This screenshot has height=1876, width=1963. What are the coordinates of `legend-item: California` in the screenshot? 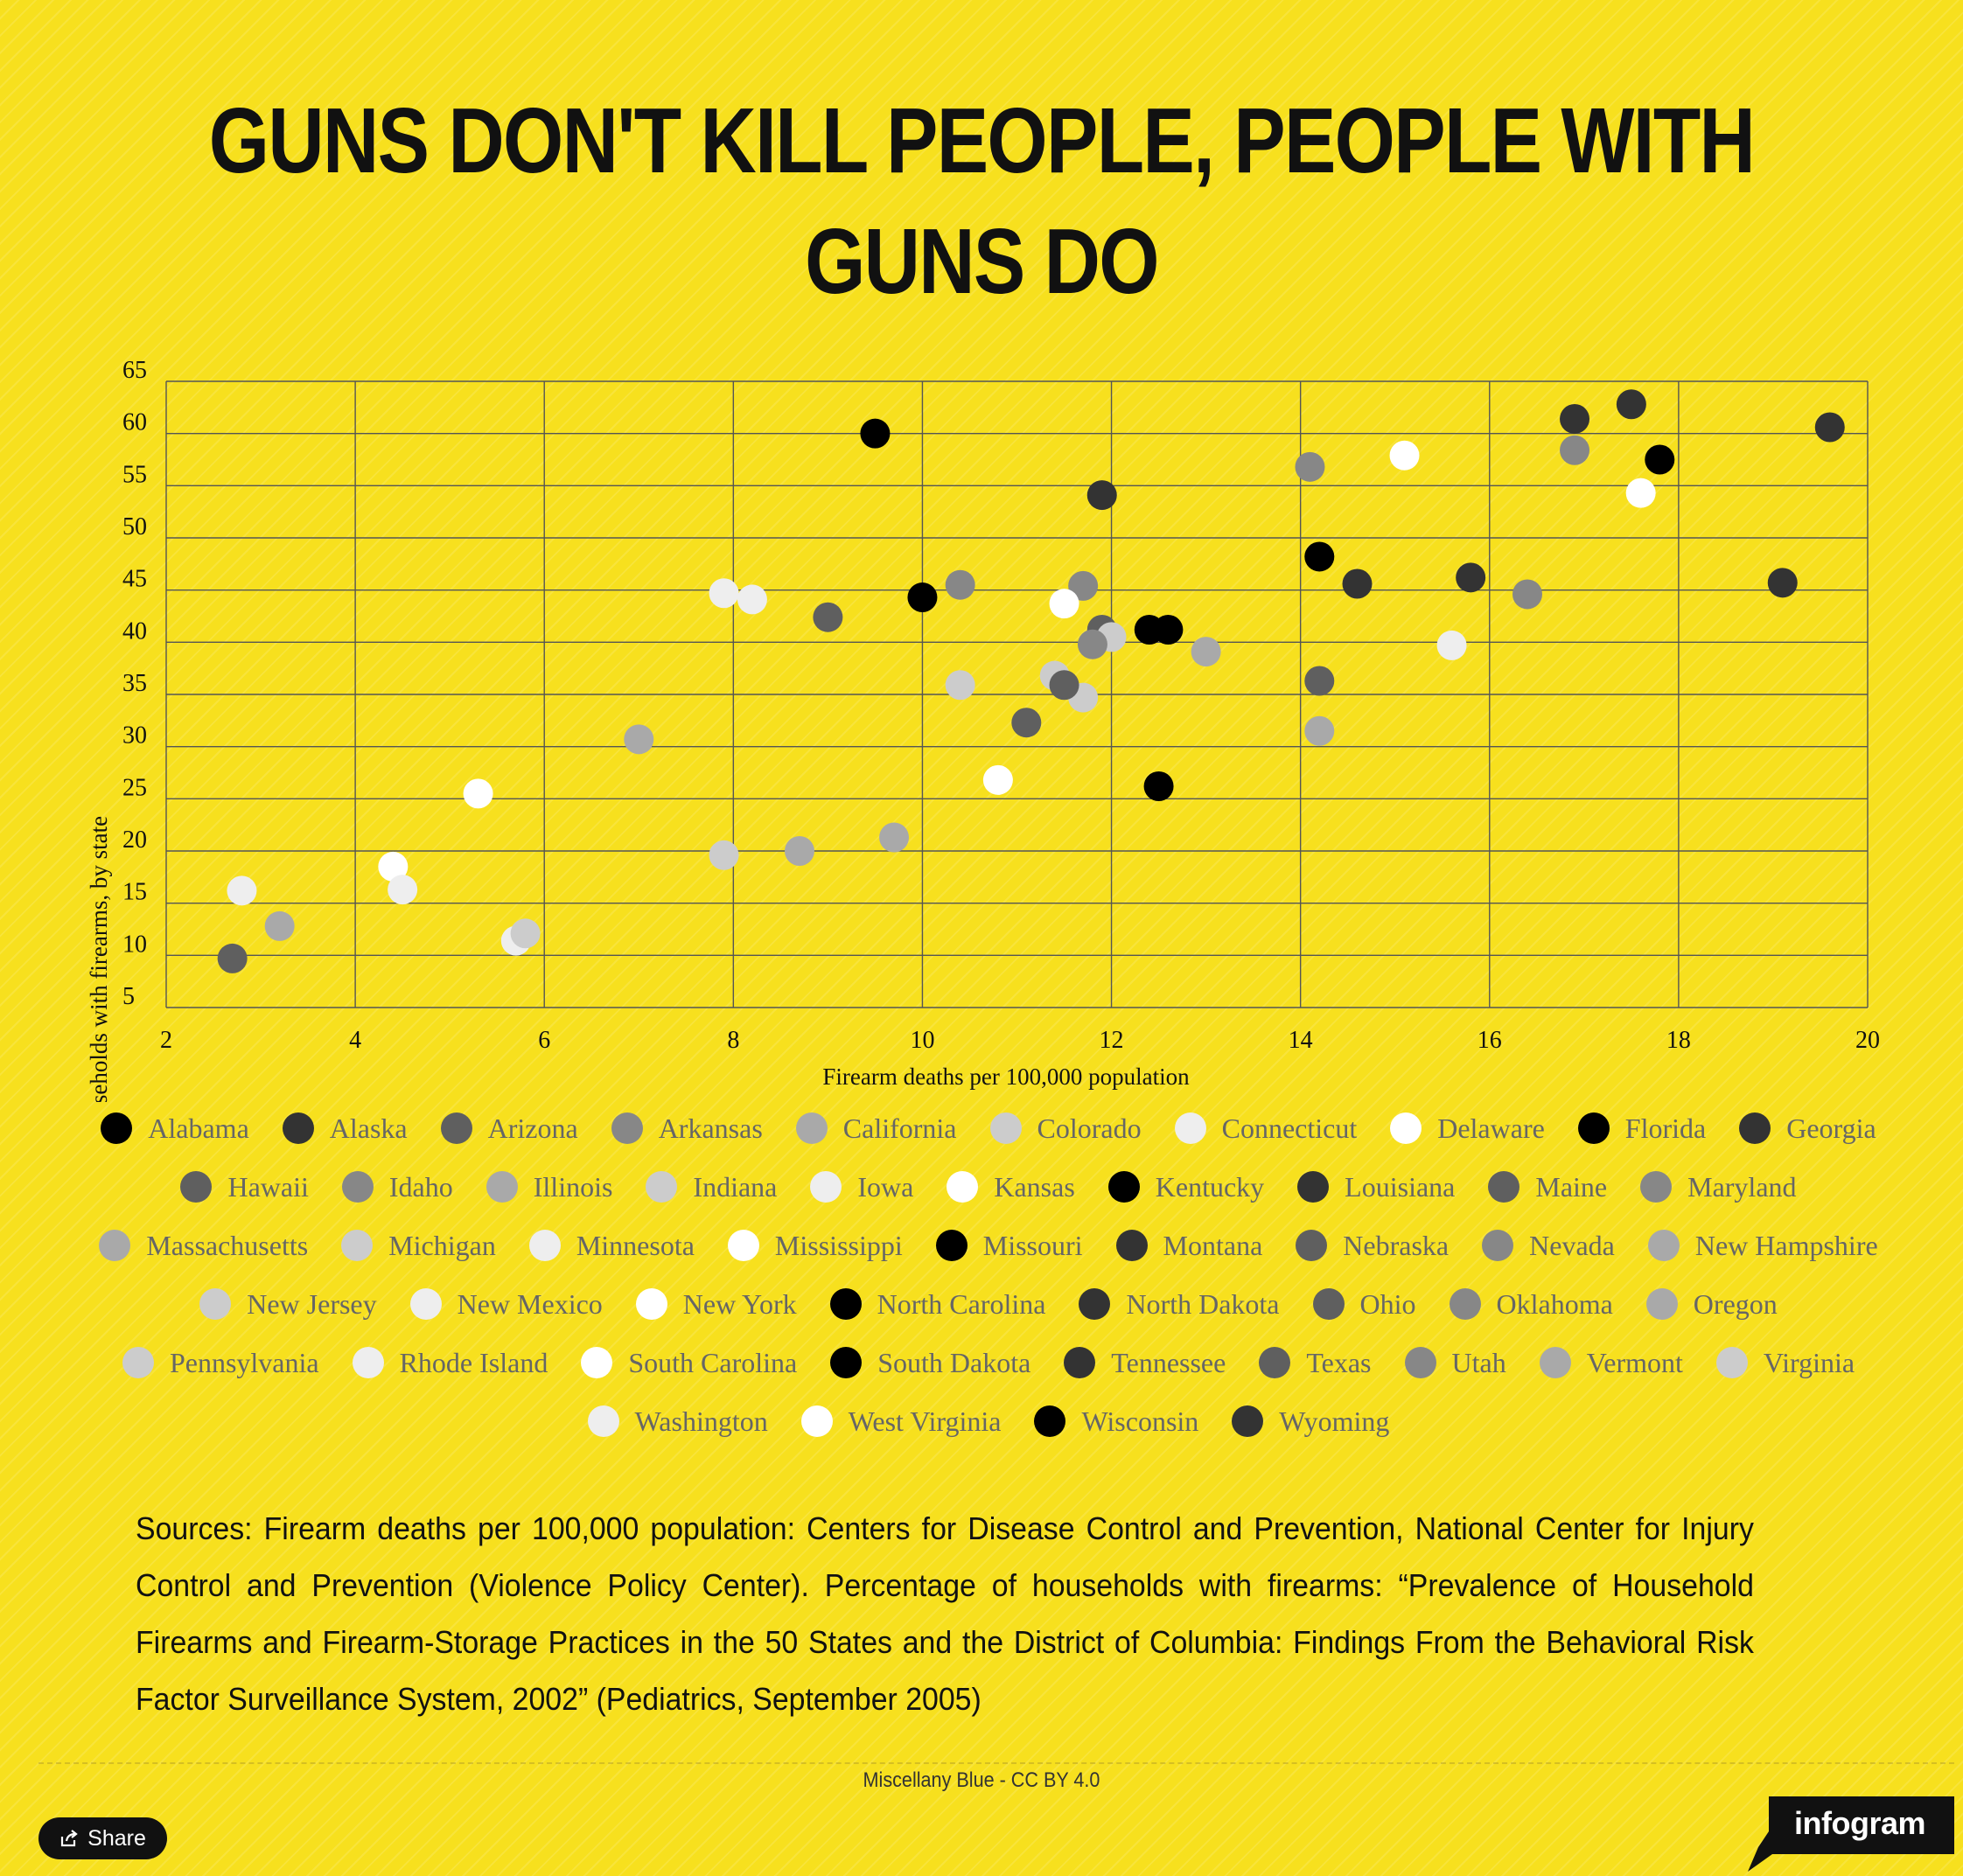 It's located at (876, 1128).